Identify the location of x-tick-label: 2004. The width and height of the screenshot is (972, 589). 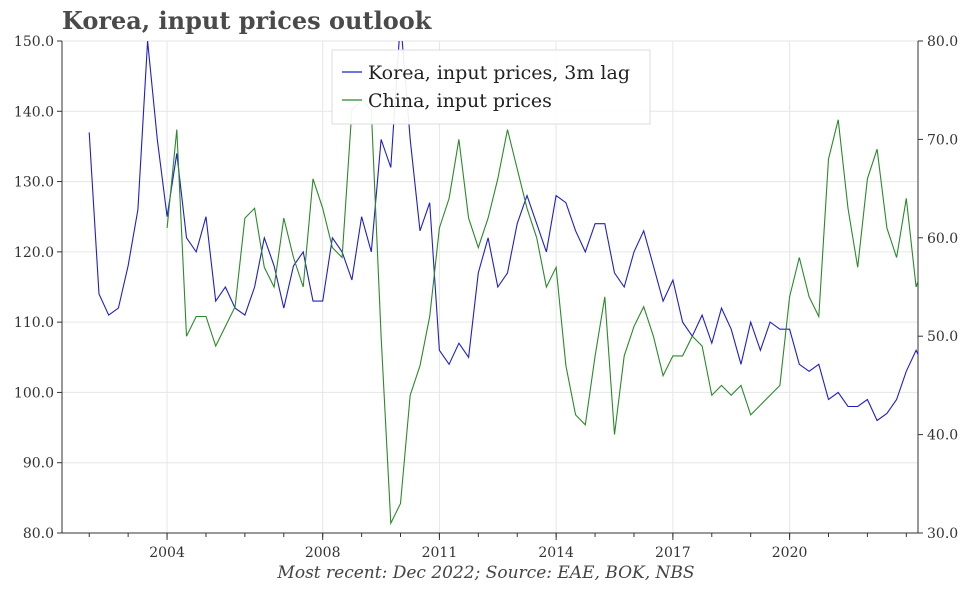
(167, 552).